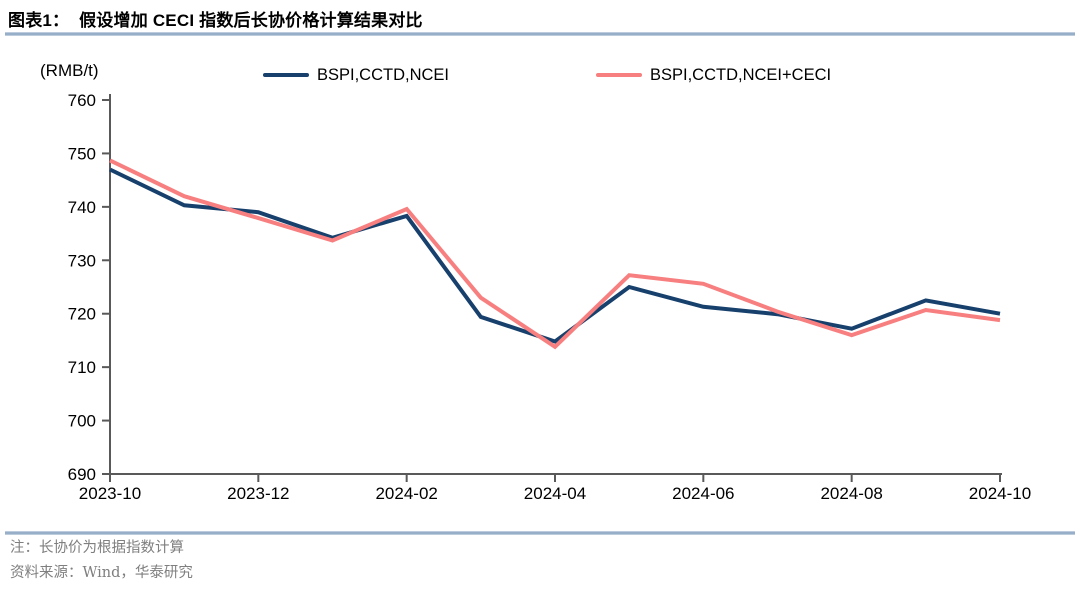 Image resolution: width=1080 pixels, height=593 pixels. Describe the element at coordinates (619, 75) in the screenshot. I see `legend-line-pink` at that location.